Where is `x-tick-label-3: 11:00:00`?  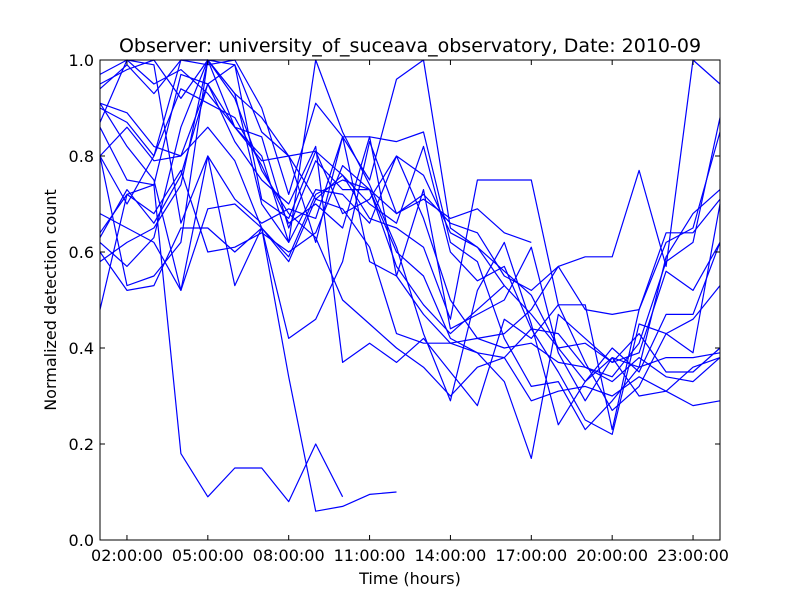 x-tick-label-3: 11:00:00 is located at coordinates (370, 555).